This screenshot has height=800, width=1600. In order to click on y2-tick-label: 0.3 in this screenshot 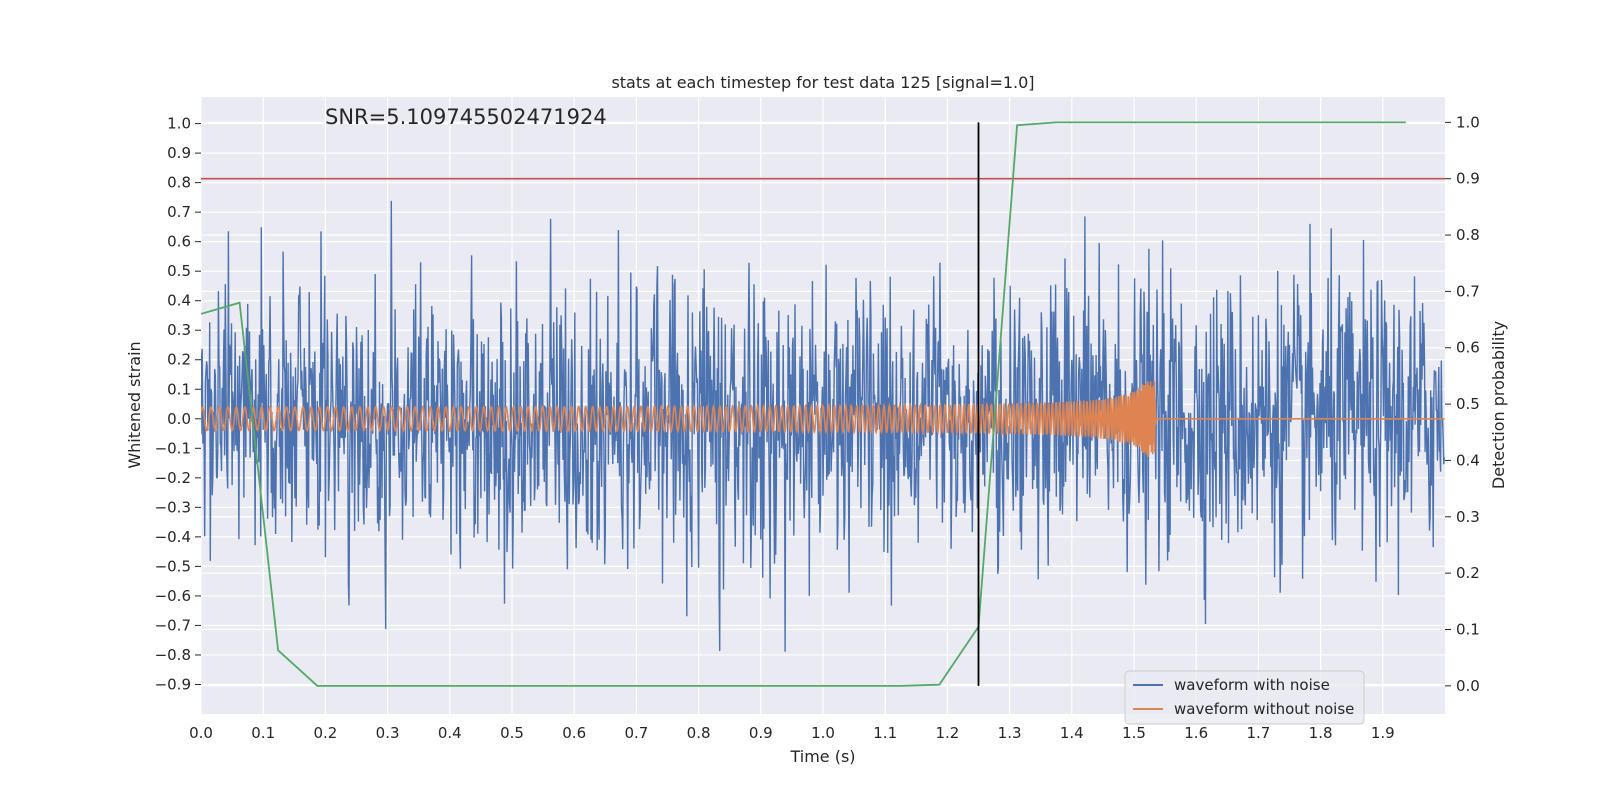, I will do `click(1468, 517)`.